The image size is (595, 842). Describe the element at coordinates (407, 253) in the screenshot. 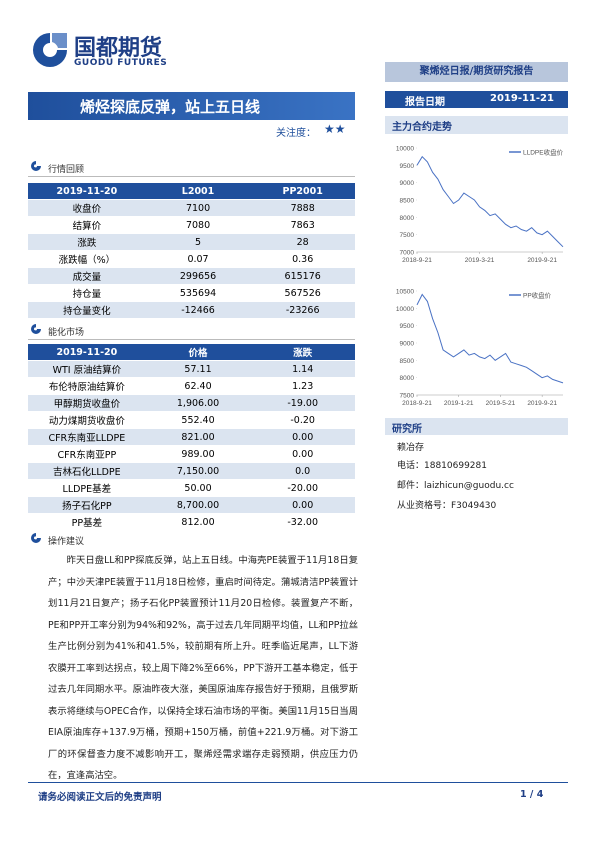

I see `y-tick-label: 7000` at that location.